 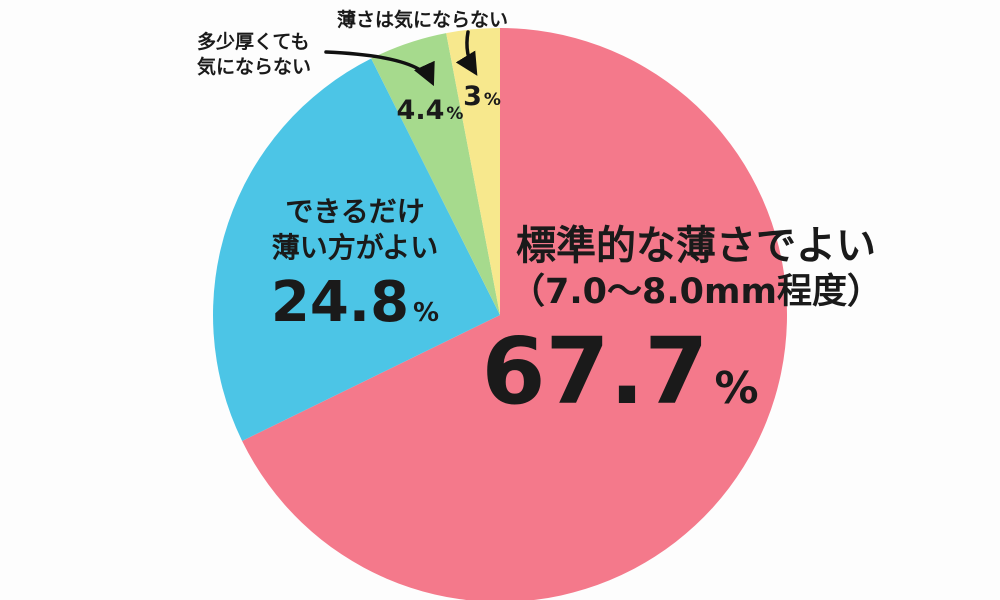 What do you see at coordinates (736, 388) in the screenshot?
I see `segment-value-standard-unit: %` at bounding box center [736, 388].